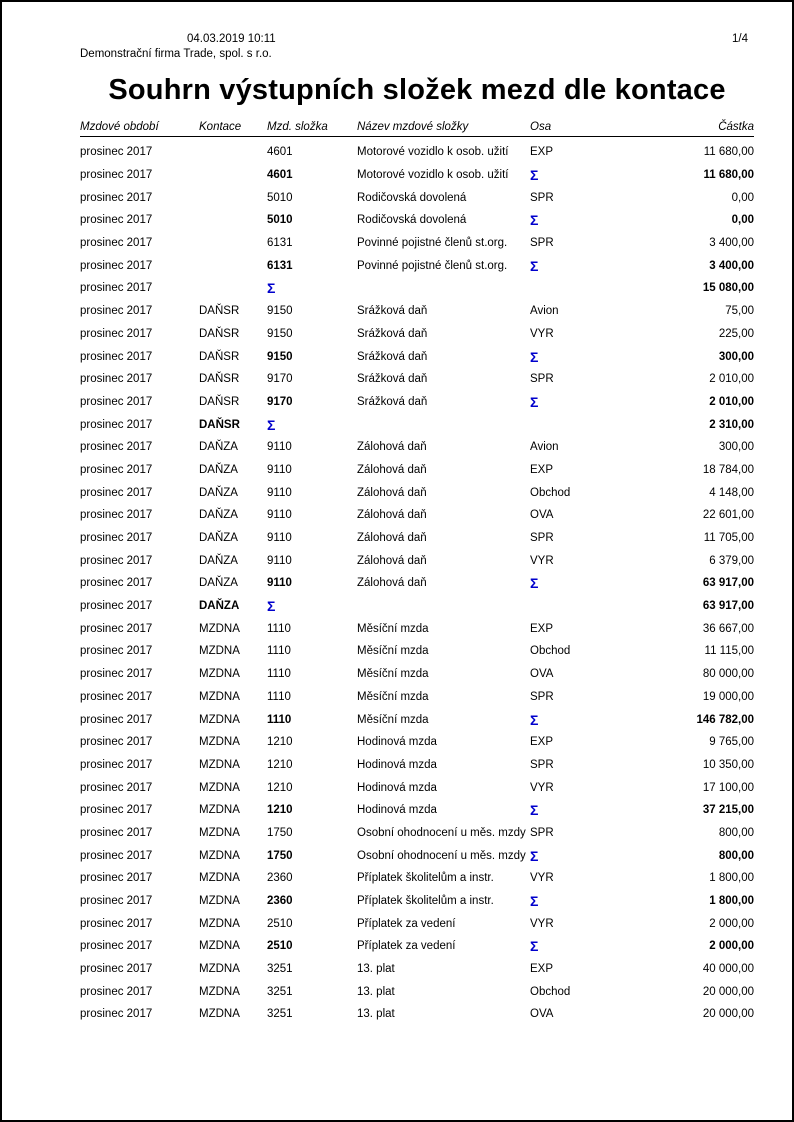 Image resolution: width=794 pixels, height=1122 pixels. What do you see at coordinates (280, 401) in the screenshot?
I see `cell-code: 9170` at bounding box center [280, 401].